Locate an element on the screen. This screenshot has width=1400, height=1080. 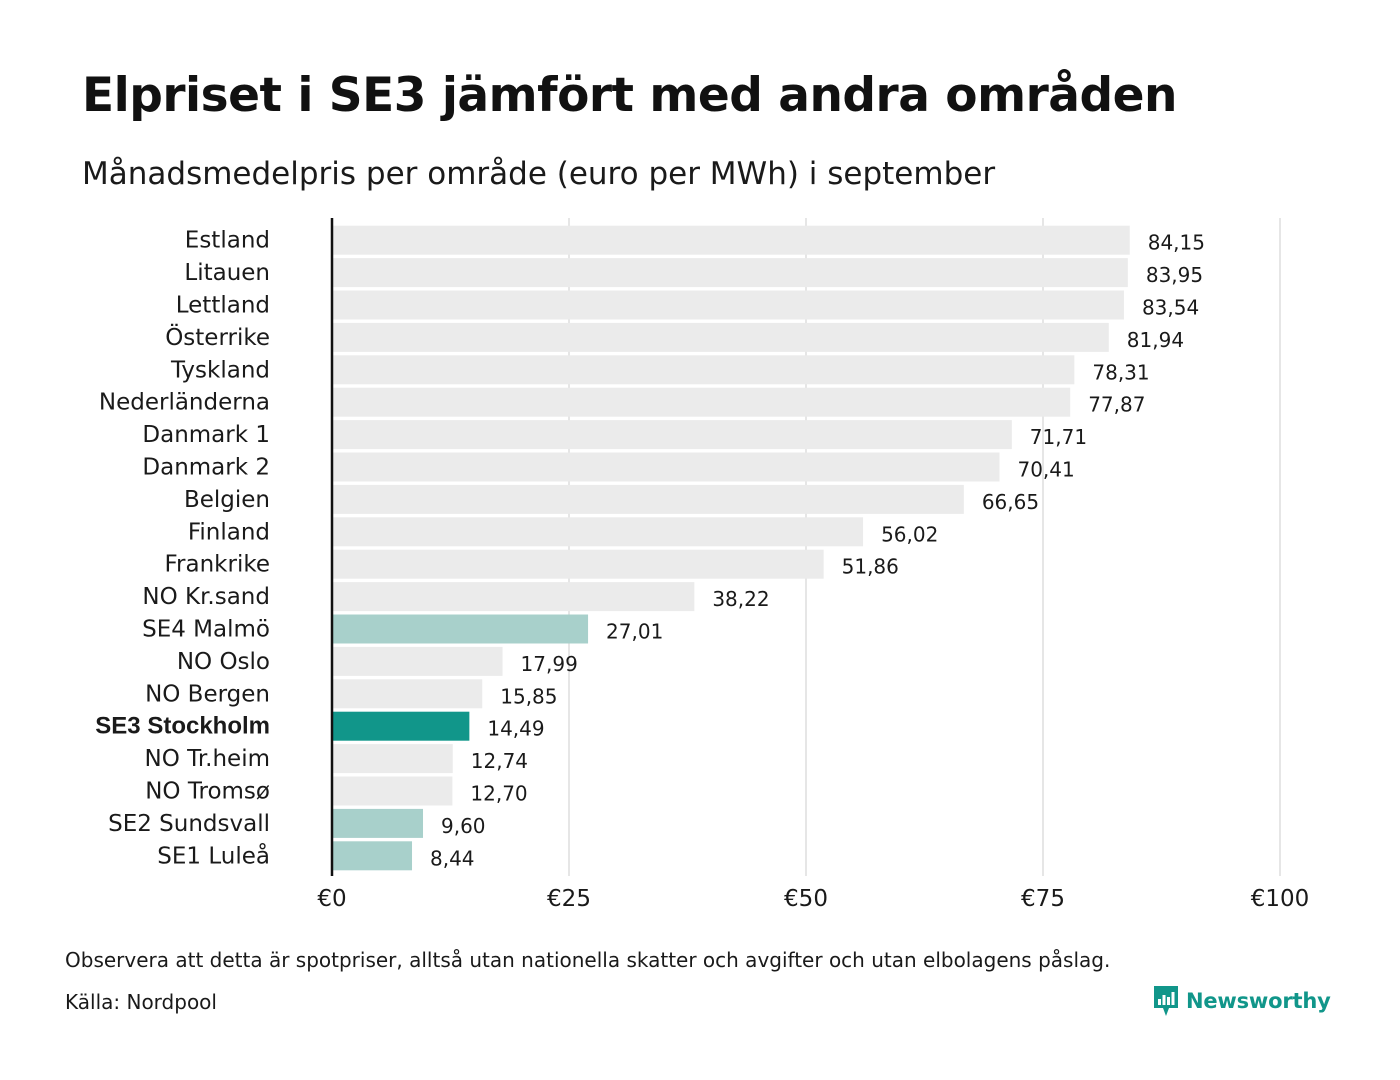
category-label: Nederländerna is located at coordinates (184, 403).